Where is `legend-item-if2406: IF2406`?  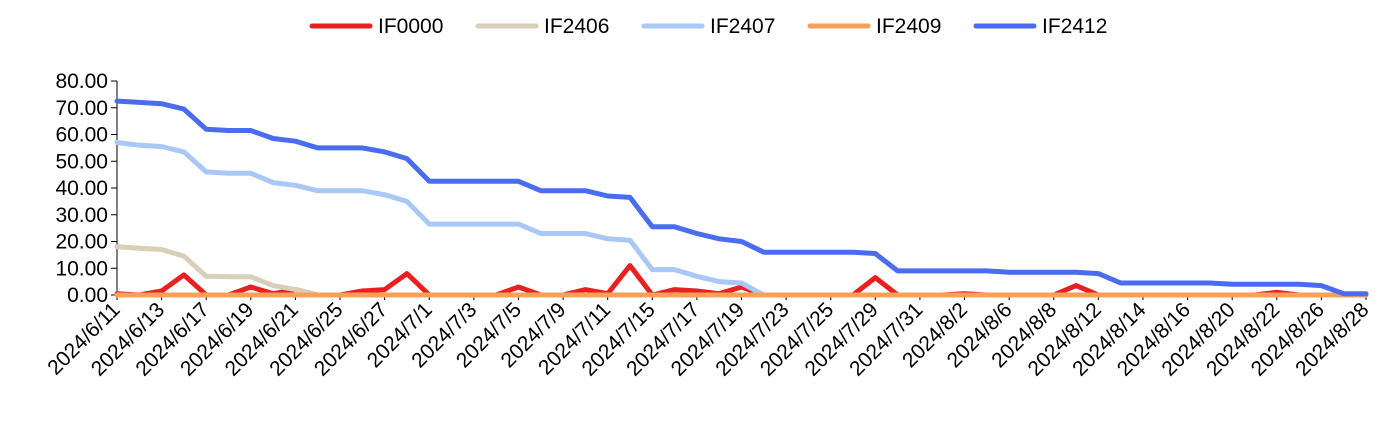
legend-item-if2406: IF2406 is located at coordinates (542, 26).